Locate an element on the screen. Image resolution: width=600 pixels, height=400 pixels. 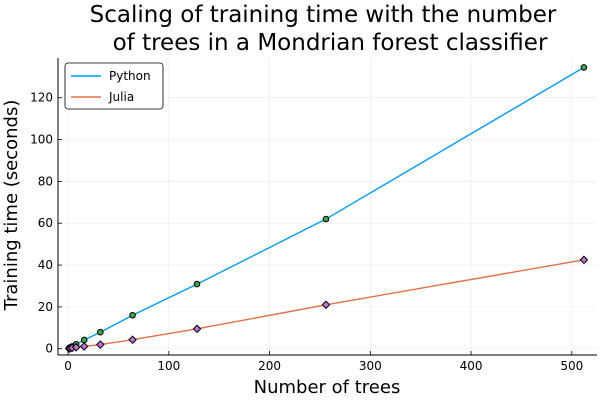
x-tick-label-5: 500 is located at coordinates (571, 366).